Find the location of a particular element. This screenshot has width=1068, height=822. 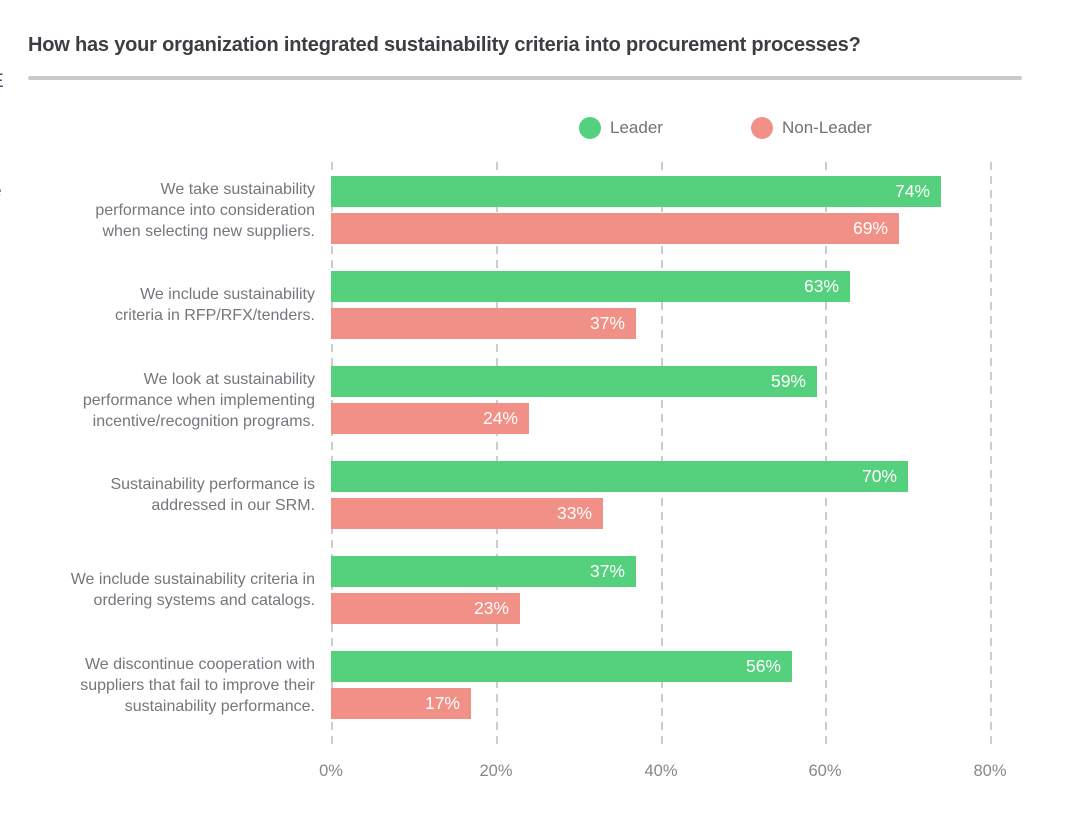

leader-bar-row-1: 74% is located at coordinates (636, 191).